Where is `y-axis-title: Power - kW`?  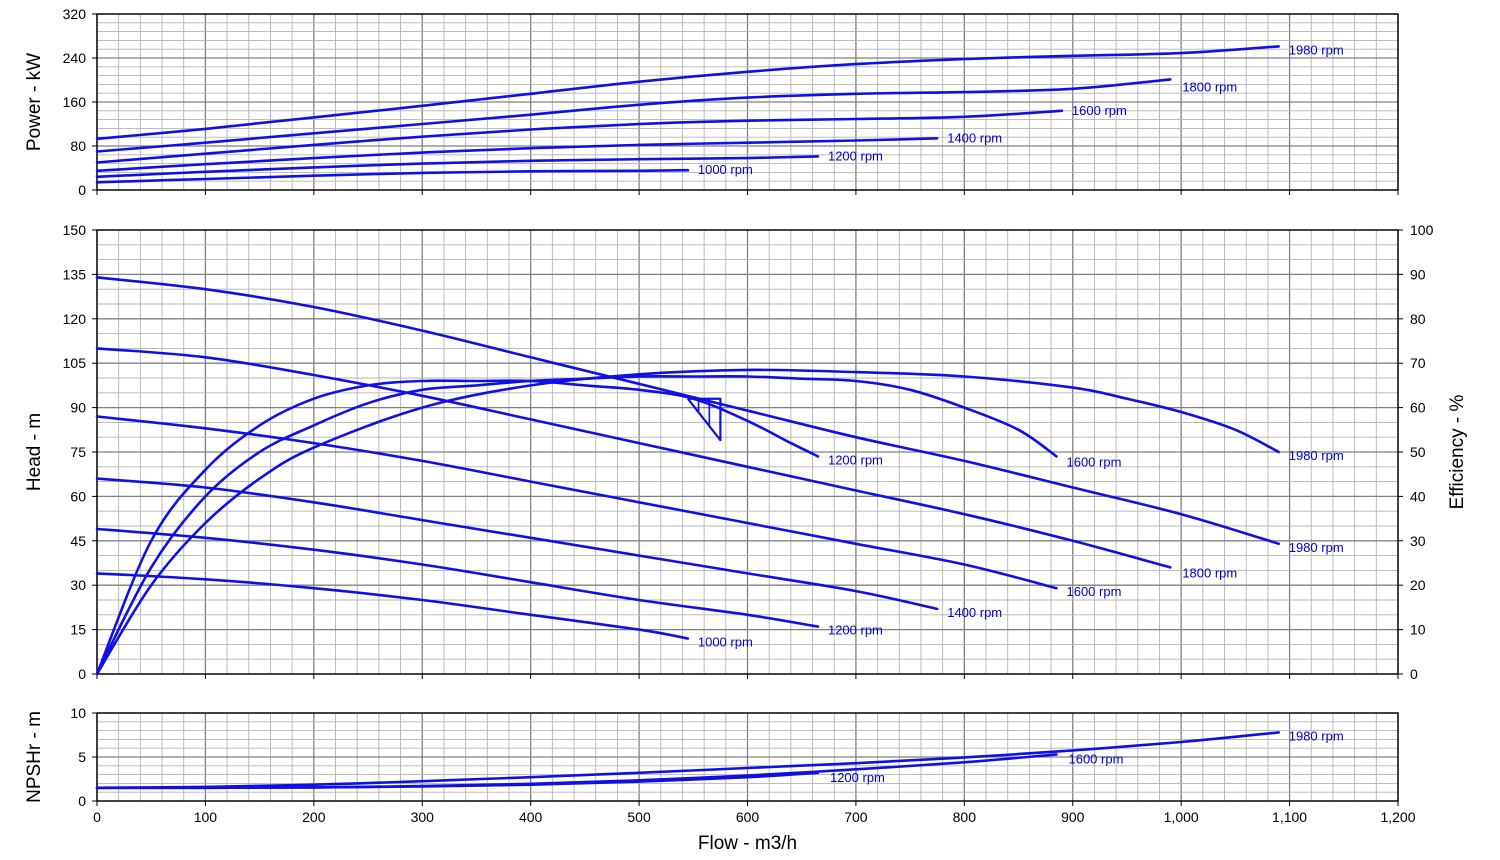 y-axis-title: Power - kW is located at coordinates (34, 102).